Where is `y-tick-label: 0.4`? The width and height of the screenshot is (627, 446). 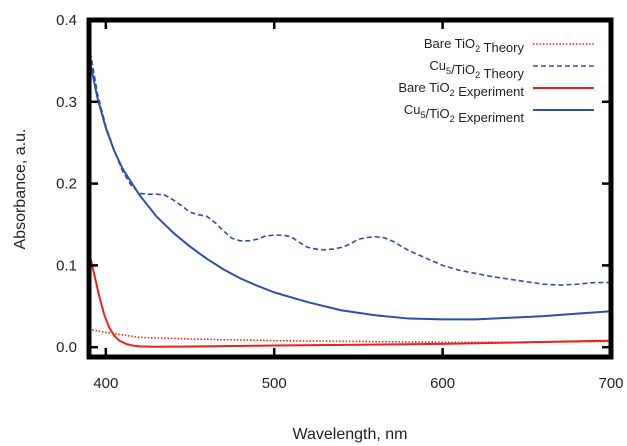
y-tick-label: 0.4 is located at coordinates (66, 20).